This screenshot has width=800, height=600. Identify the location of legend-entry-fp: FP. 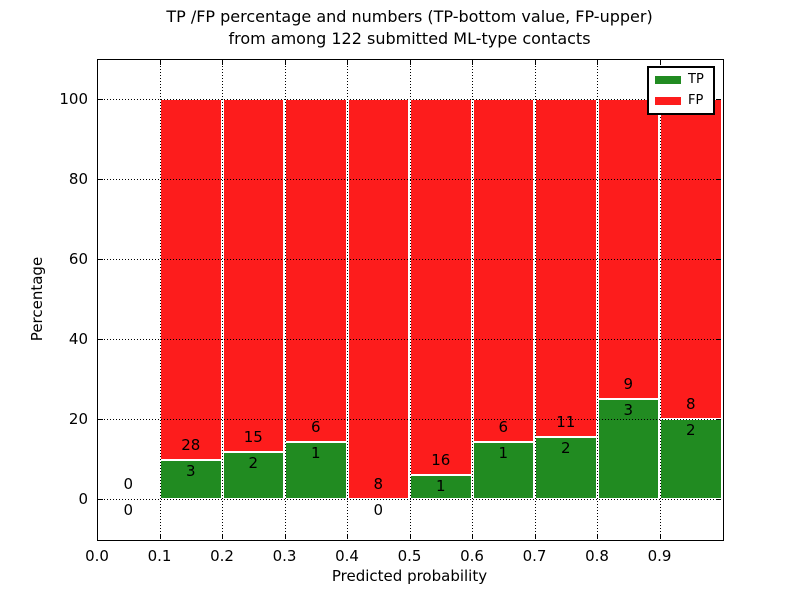
(681, 100).